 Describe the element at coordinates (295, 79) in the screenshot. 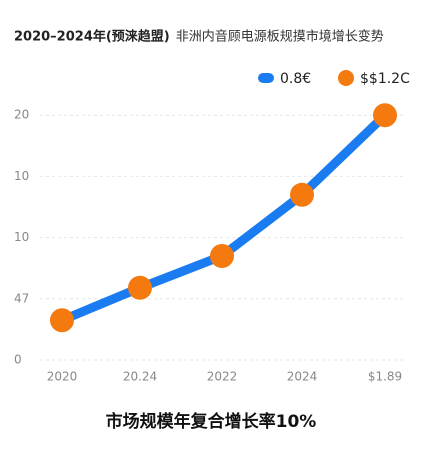

I see `legend-label: 0.8€` at that location.